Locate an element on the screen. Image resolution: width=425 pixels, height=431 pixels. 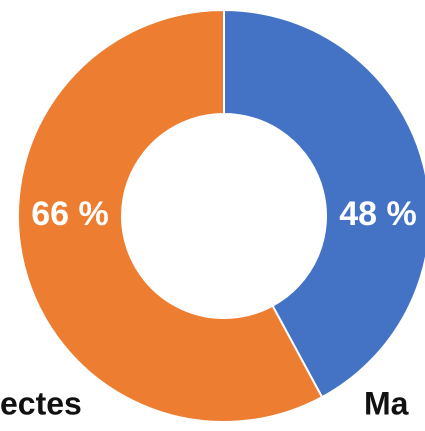
category-label: ectes is located at coordinates (41, 403).